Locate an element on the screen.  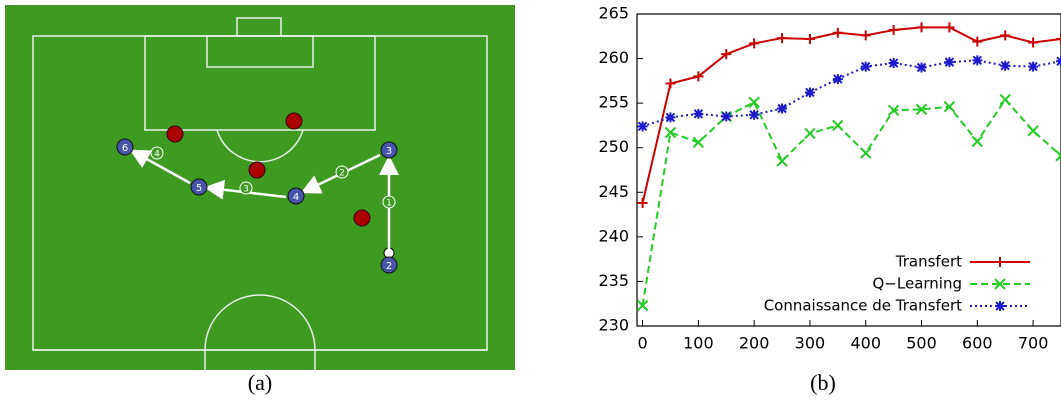
opponents is located at coordinates (268, 169).